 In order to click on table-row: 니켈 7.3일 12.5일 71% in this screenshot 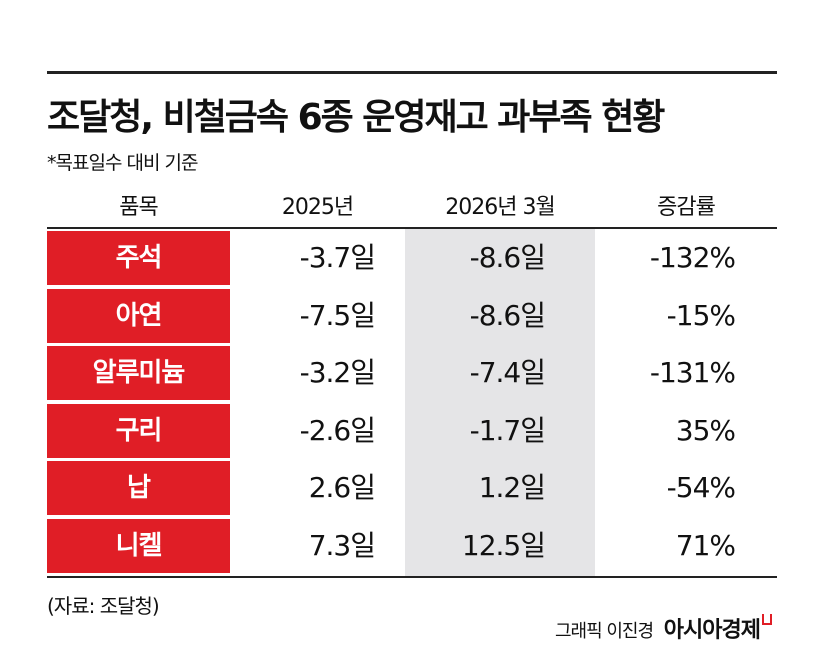, I will do `click(412, 546)`.